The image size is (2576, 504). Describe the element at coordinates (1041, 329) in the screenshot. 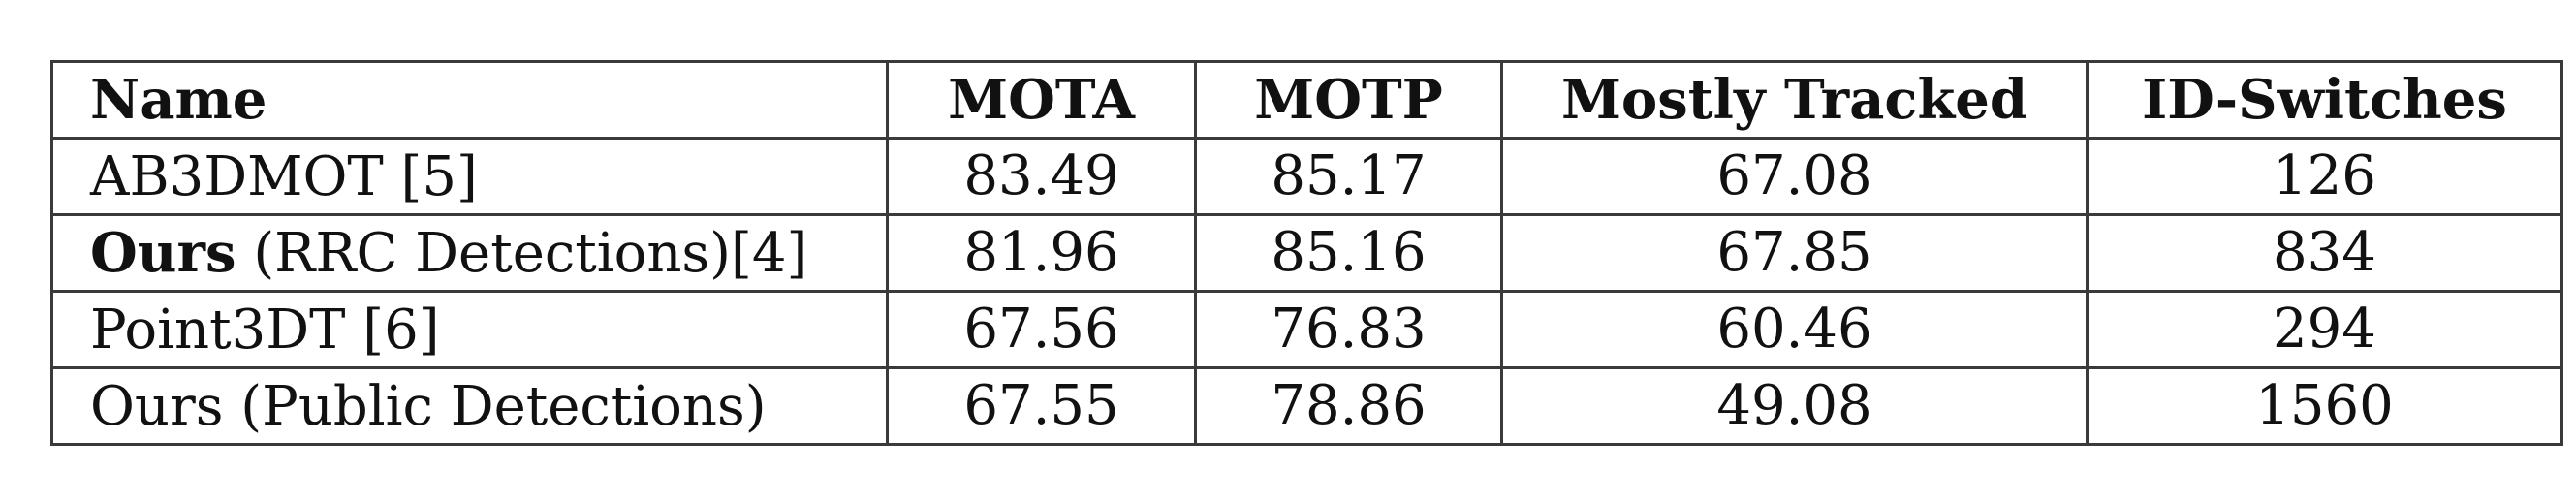

I see `cell-mota: 67.56` at that location.